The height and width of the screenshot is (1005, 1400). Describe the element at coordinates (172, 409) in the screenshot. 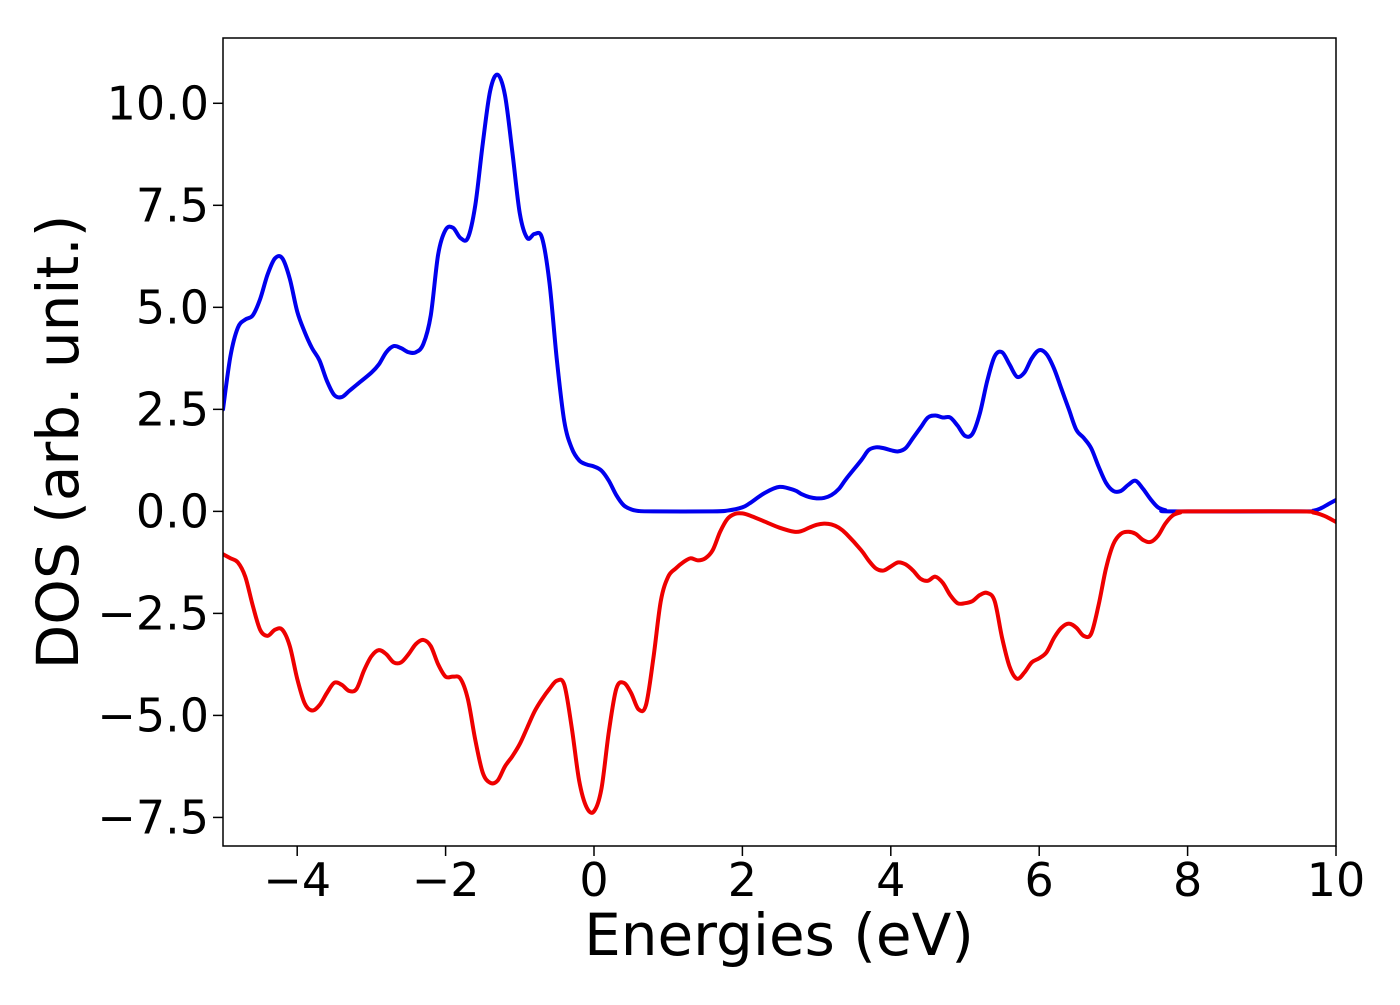

I see `y-tick-label: 2.5` at that location.